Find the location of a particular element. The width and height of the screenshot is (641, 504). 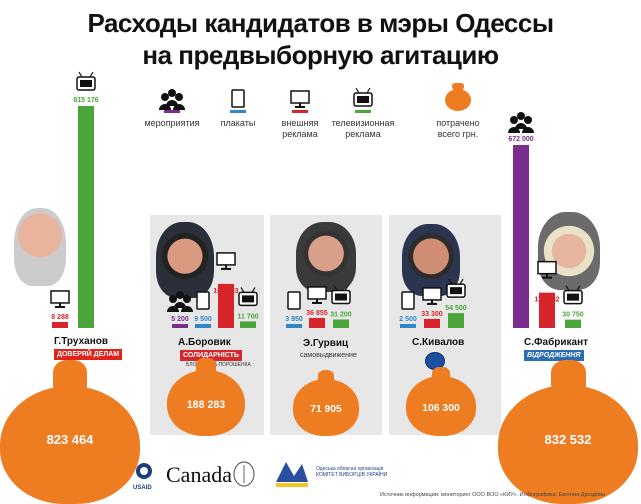

value-label-tv-3: 54 500 is located at coordinates (456, 308).